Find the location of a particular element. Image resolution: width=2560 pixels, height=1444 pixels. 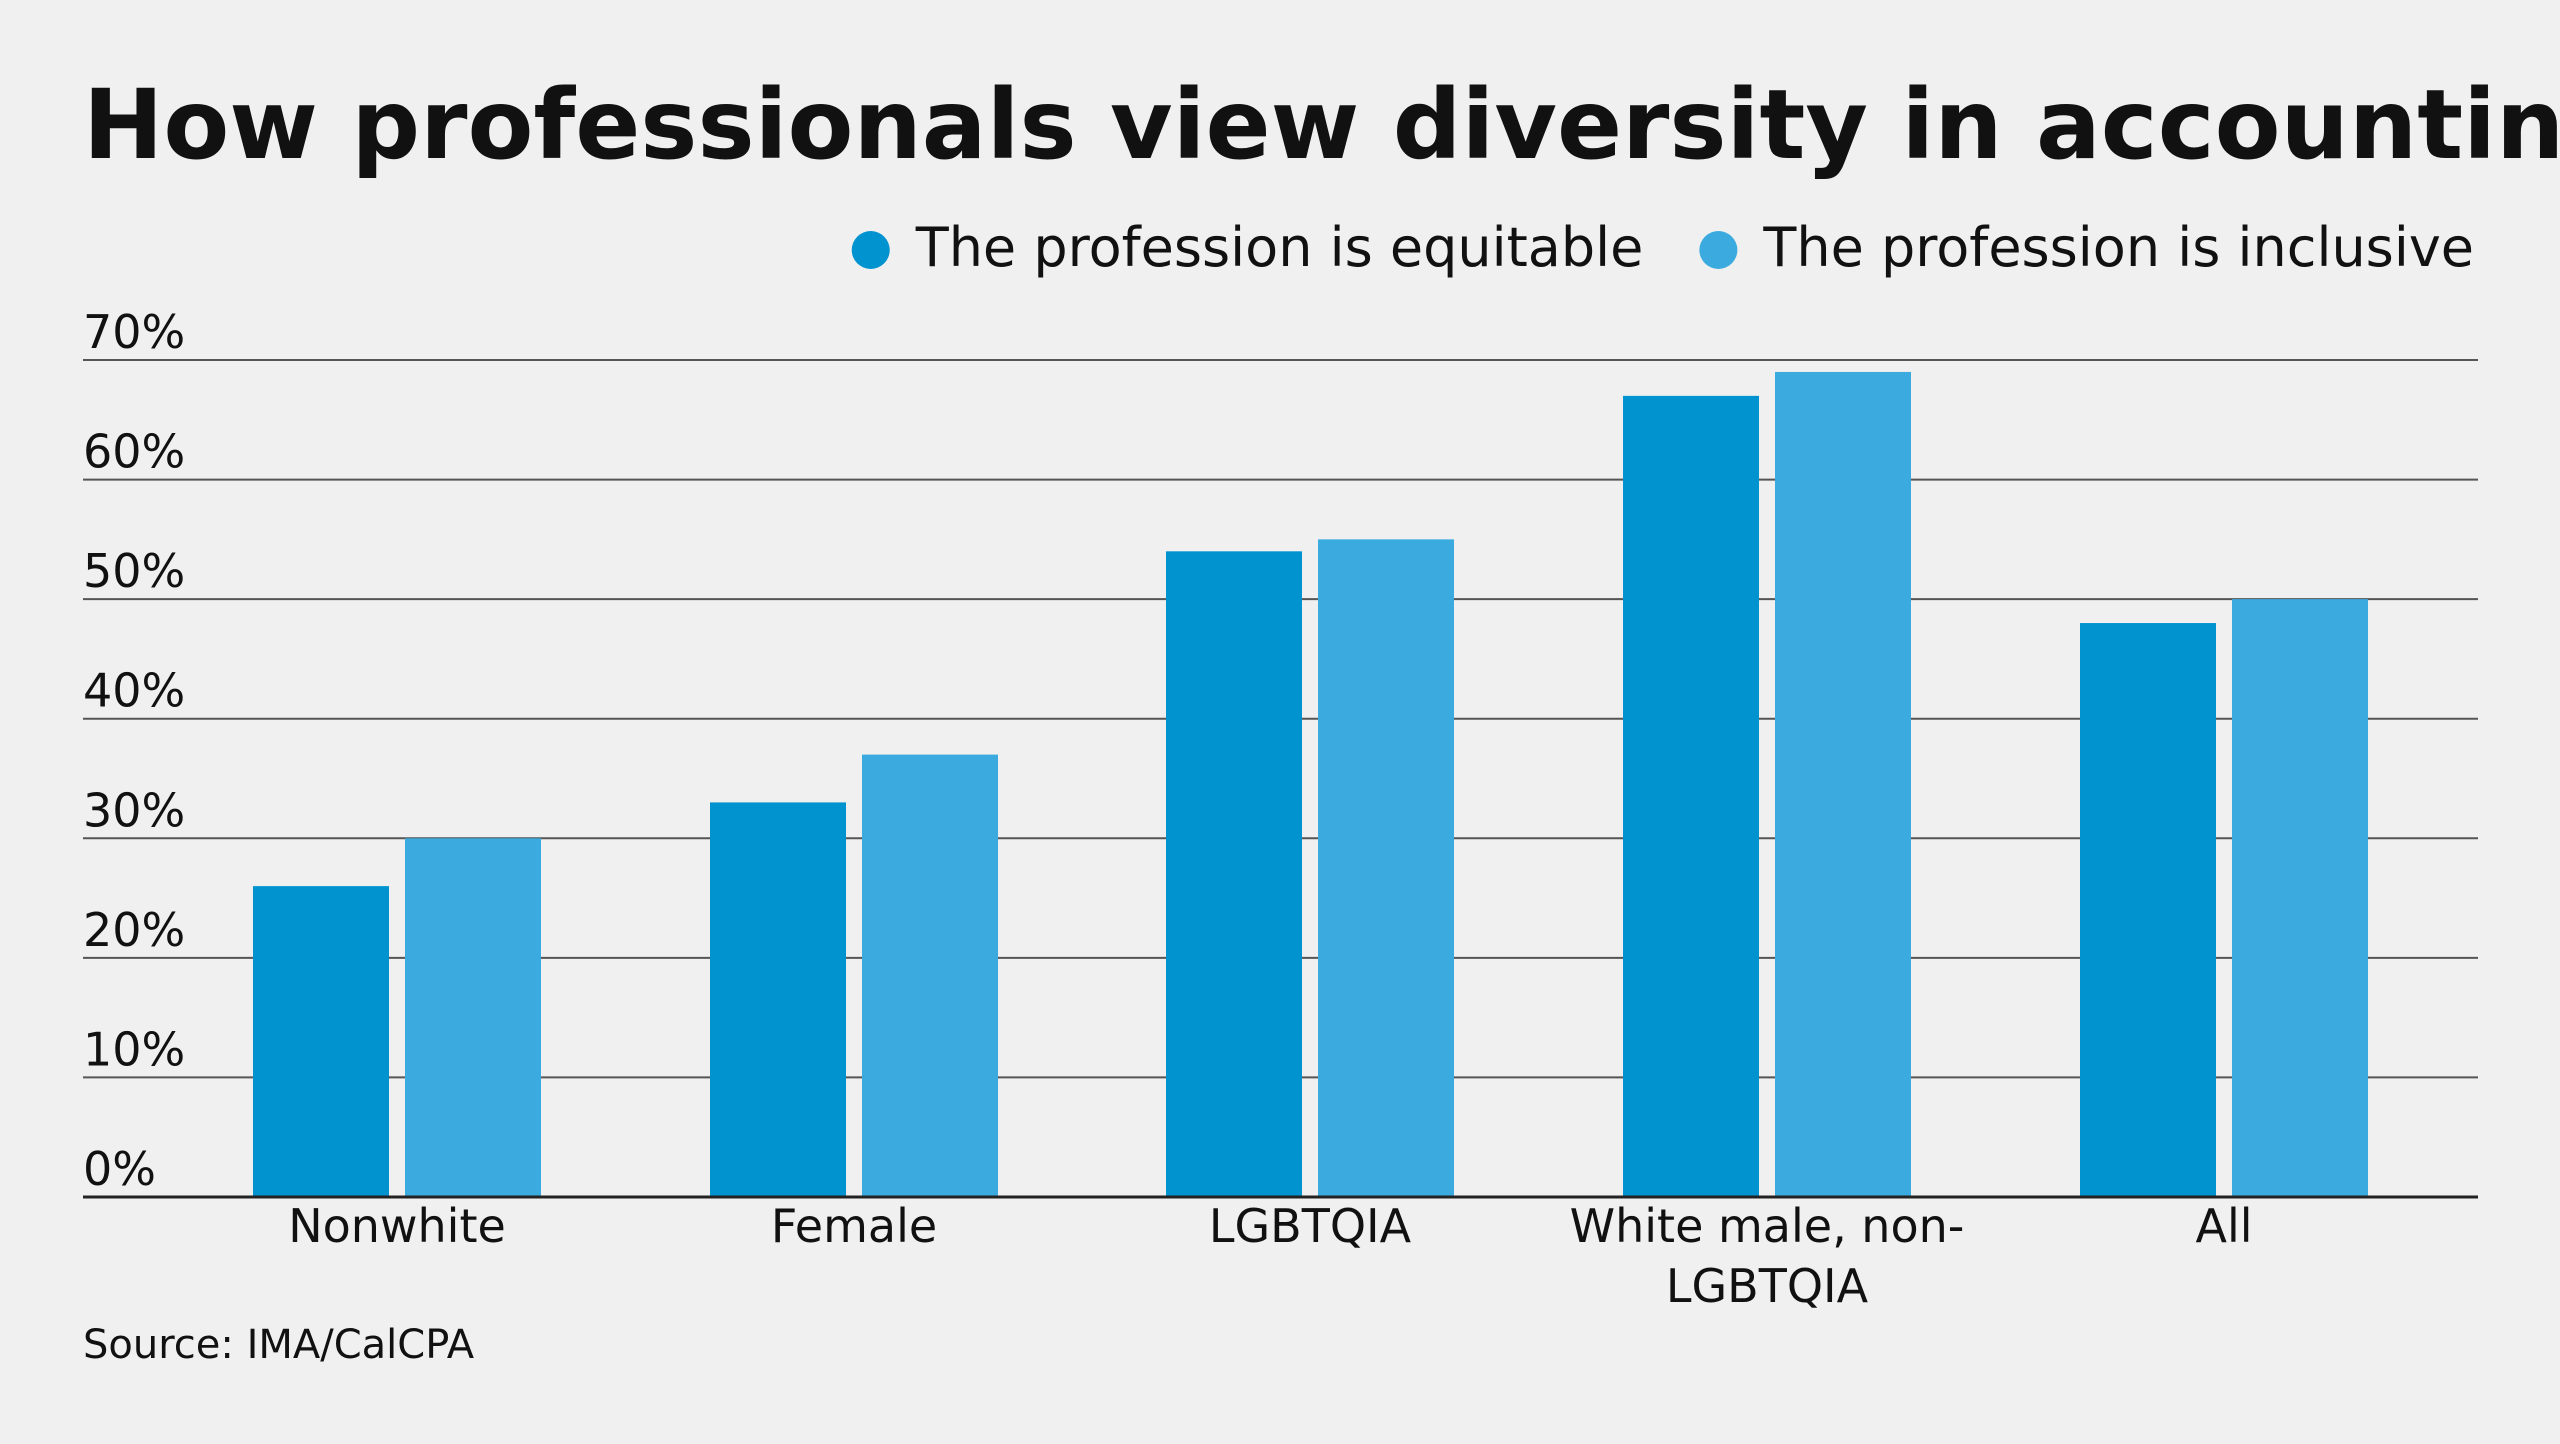

x-tick-label: All is located at coordinates (2223, 1226).